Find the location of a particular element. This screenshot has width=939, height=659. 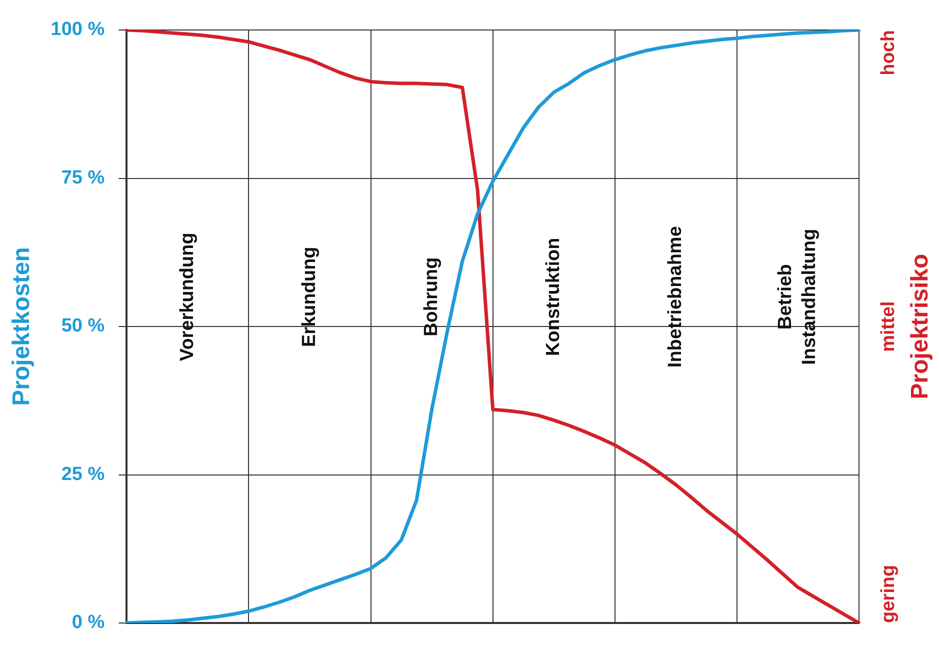

annotation: Betrieb Instandhaltung is located at coordinates (797, 296).